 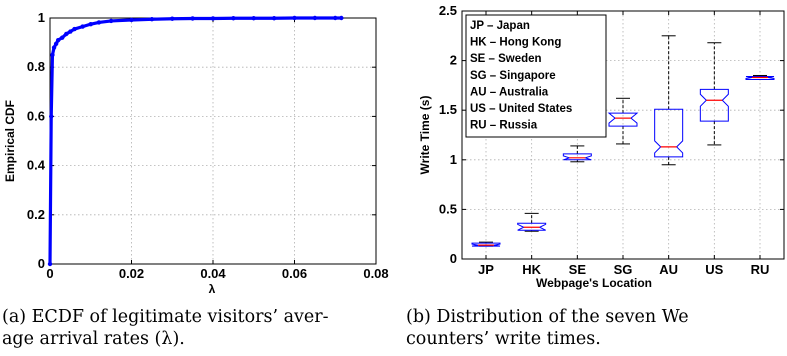 I want to click on ecdf-y-tick-label: 0.4, so click(x=36, y=165).